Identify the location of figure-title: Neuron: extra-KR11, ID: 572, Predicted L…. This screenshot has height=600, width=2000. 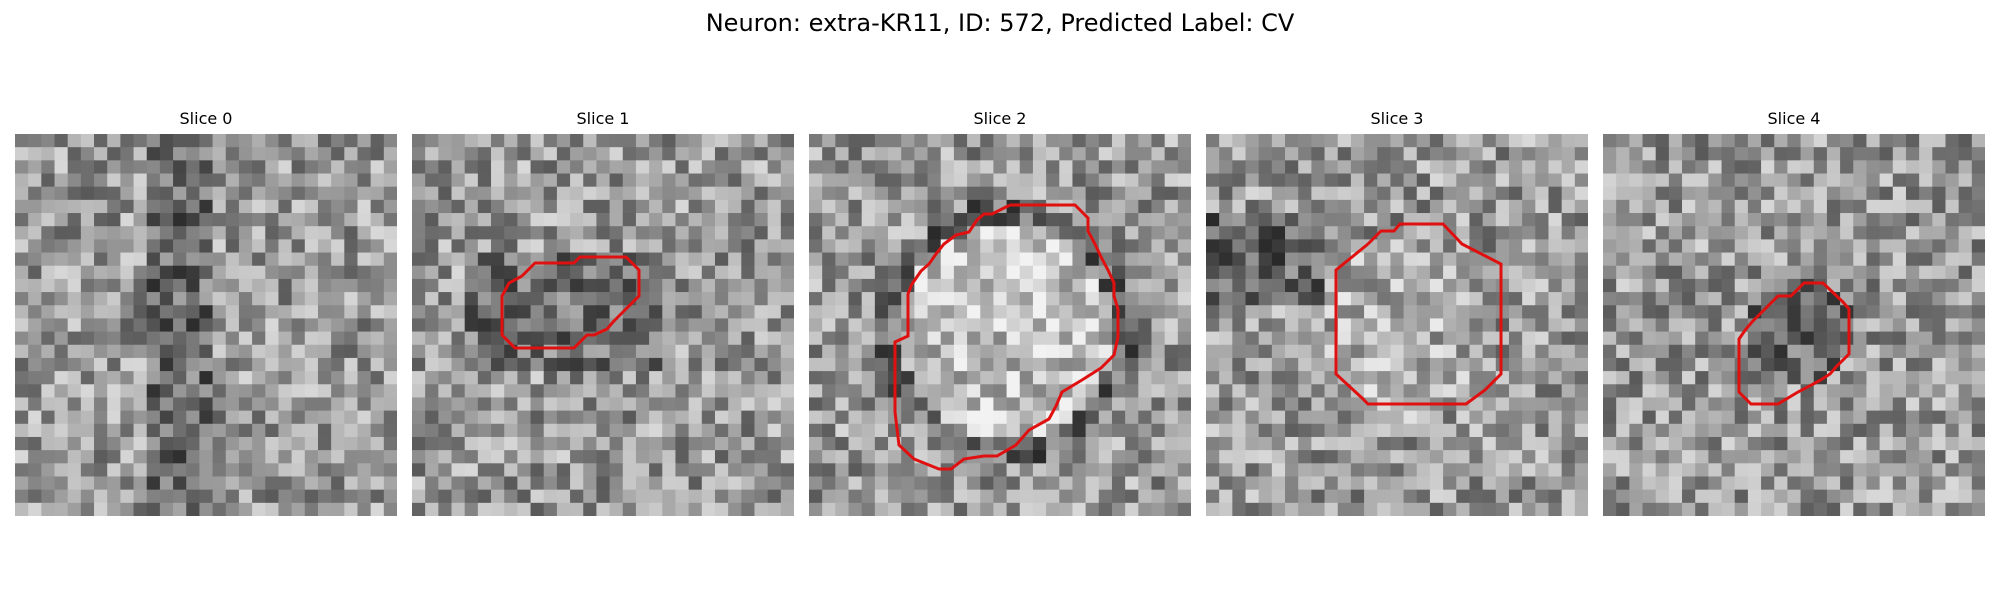
(1000, 23).